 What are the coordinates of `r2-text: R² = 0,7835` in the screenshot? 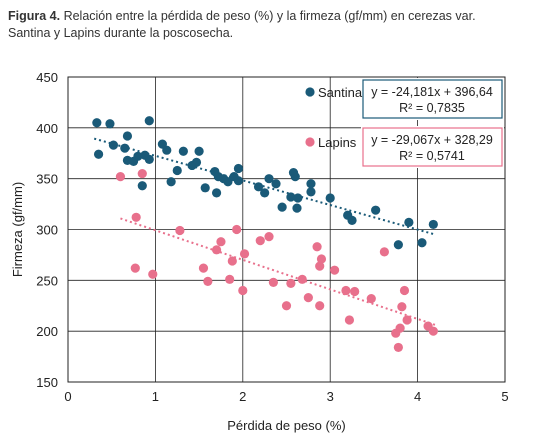 It's located at (432, 108).